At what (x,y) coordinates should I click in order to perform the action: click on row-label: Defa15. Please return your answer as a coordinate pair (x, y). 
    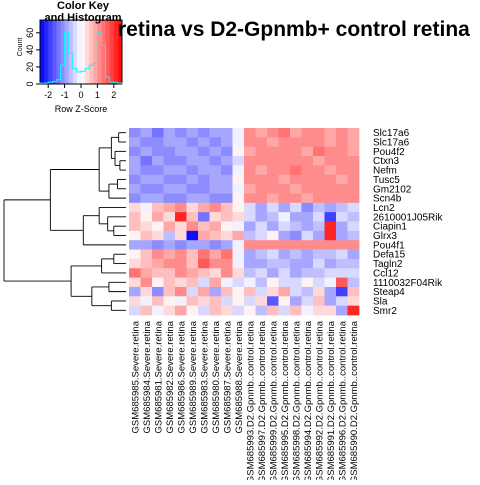
    Looking at the image, I should click on (389, 255).